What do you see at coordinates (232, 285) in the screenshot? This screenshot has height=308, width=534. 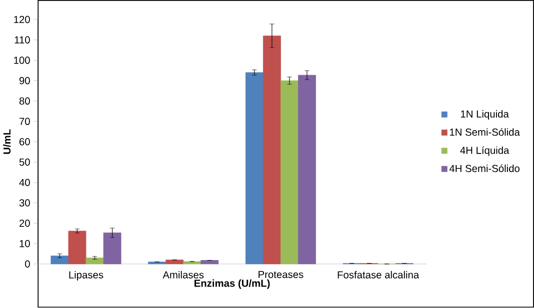 I see `x-axis-title: Enzimas (U/mL)` at bounding box center [232, 285].